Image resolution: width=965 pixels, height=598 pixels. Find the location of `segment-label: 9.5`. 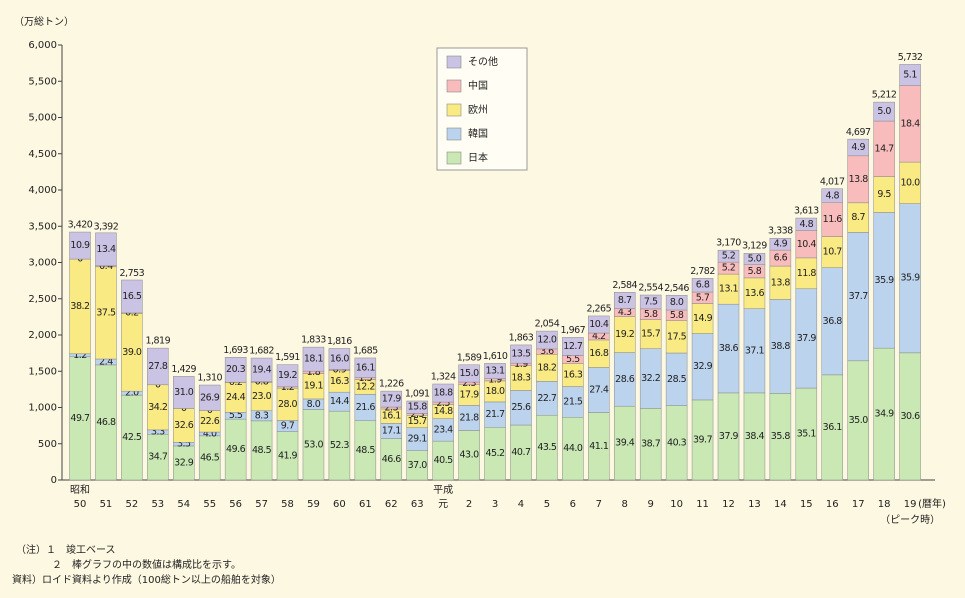

segment-label: 9.5 is located at coordinates (884, 194).